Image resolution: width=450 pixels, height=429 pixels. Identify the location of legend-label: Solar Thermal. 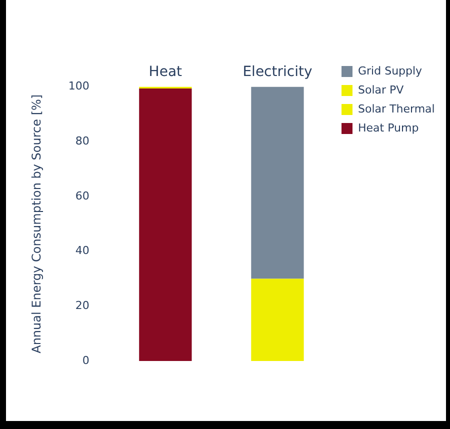
(396, 109).